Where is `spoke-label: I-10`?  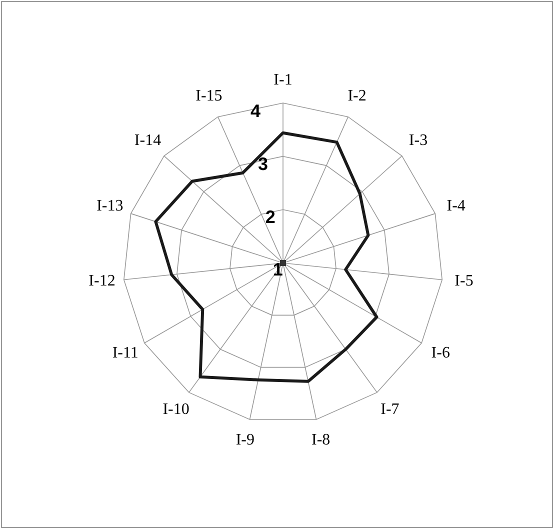
spoke-label: I-10 is located at coordinates (176, 409).